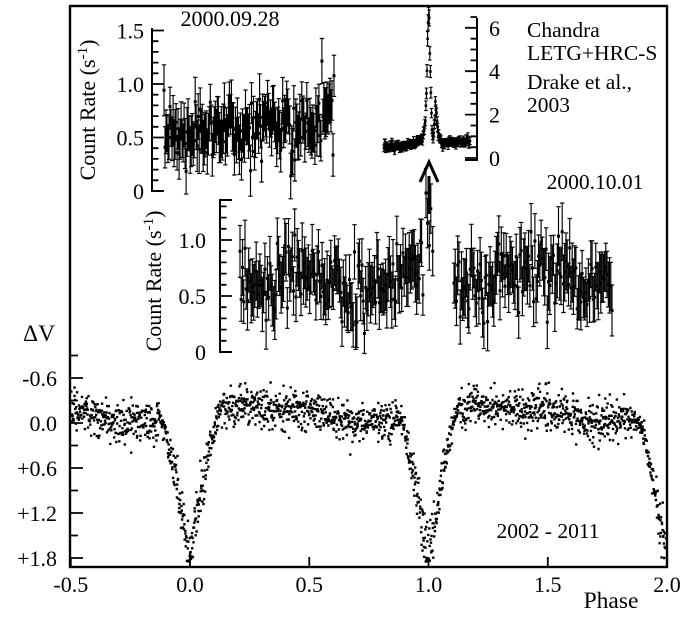 The height and width of the screenshot is (618, 689). Describe the element at coordinates (667, 584) in the screenshot. I see `phase-tick-label: 2.0` at that location.